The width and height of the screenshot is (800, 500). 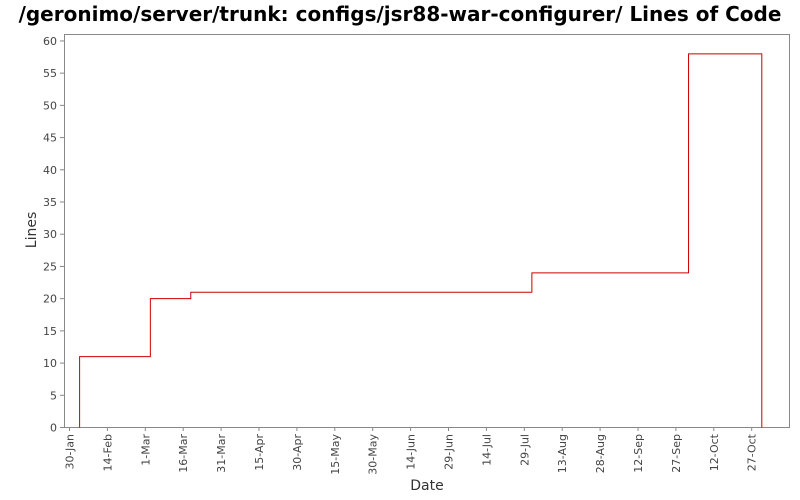 I want to click on x-tick-label: 28-Aug, so click(x=600, y=453).